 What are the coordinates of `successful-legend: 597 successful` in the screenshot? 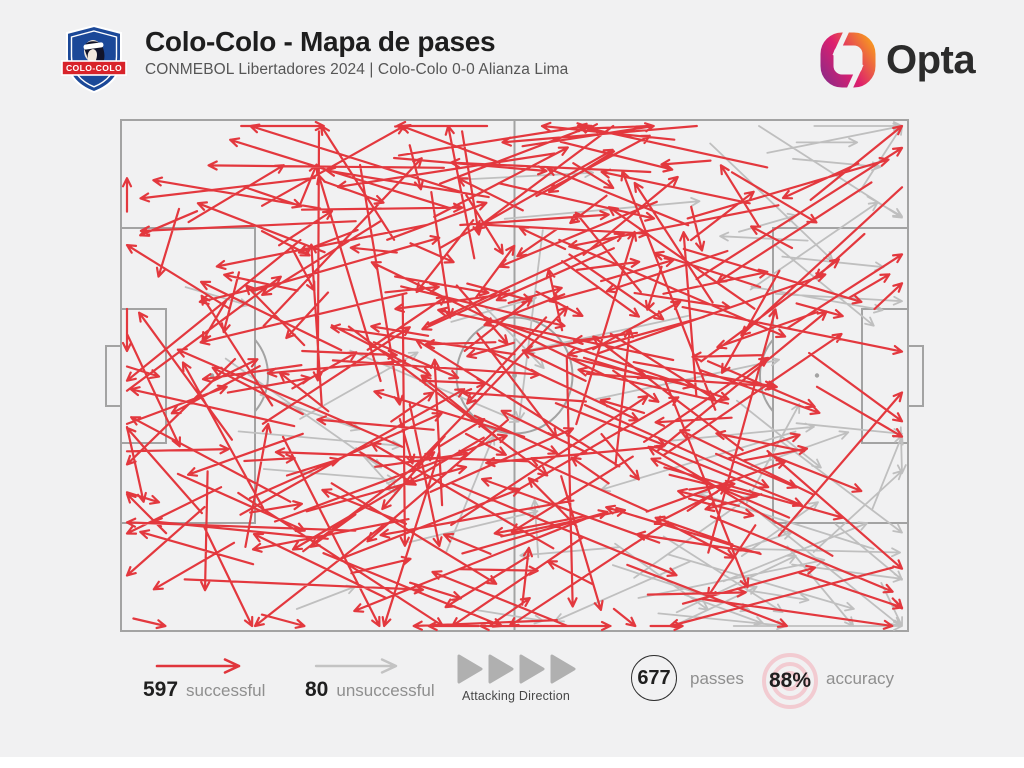 It's located at (204, 690).